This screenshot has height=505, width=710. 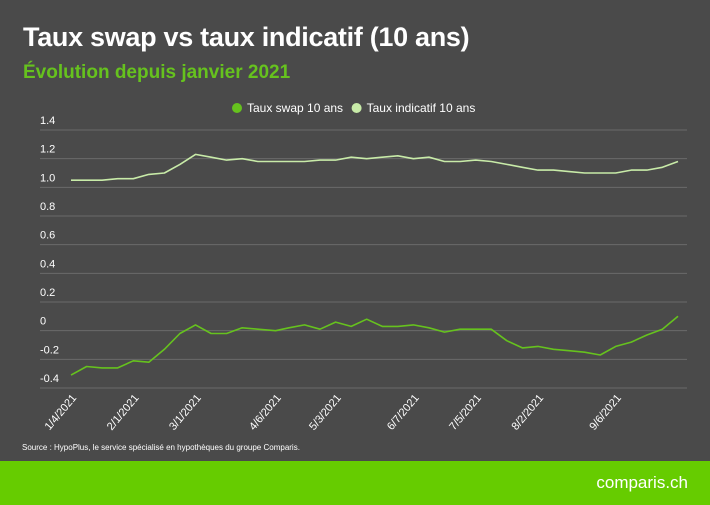 I want to click on x-tick-label: 1/4/2021, so click(x=61, y=412).